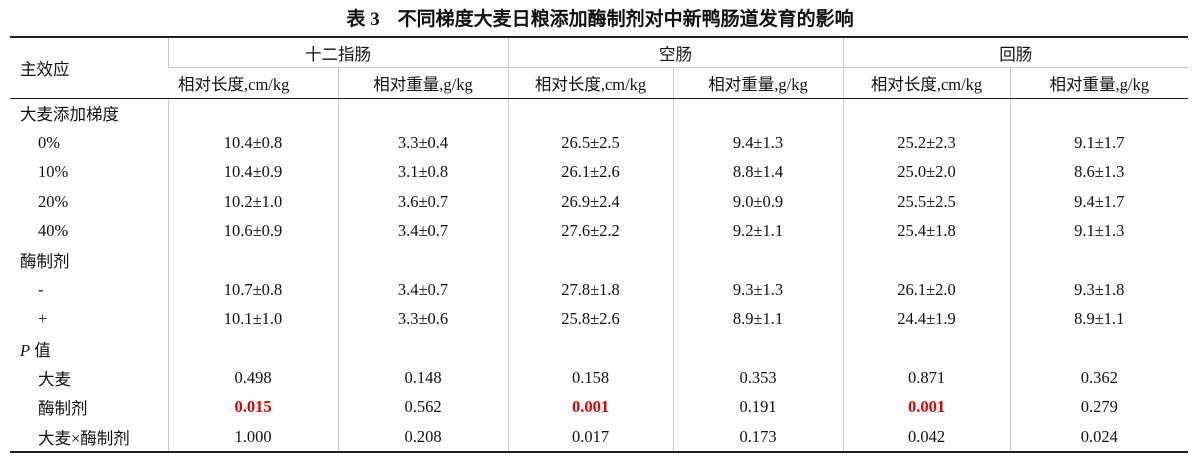 This screenshot has width=1200, height=473. What do you see at coordinates (422, 201) in the screenshot?
I see `data-cell: 3.6±0.7` at bounding box center [422, 201].